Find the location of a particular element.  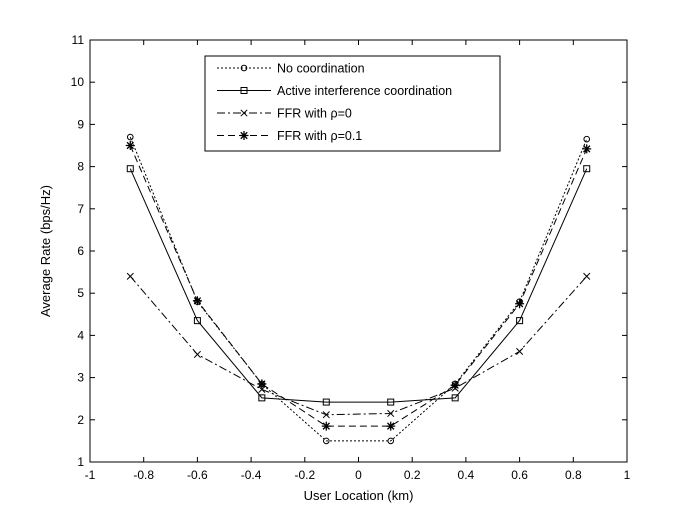

legend-entry: FFR with ρ=0 is located at coordinates (284, 114).